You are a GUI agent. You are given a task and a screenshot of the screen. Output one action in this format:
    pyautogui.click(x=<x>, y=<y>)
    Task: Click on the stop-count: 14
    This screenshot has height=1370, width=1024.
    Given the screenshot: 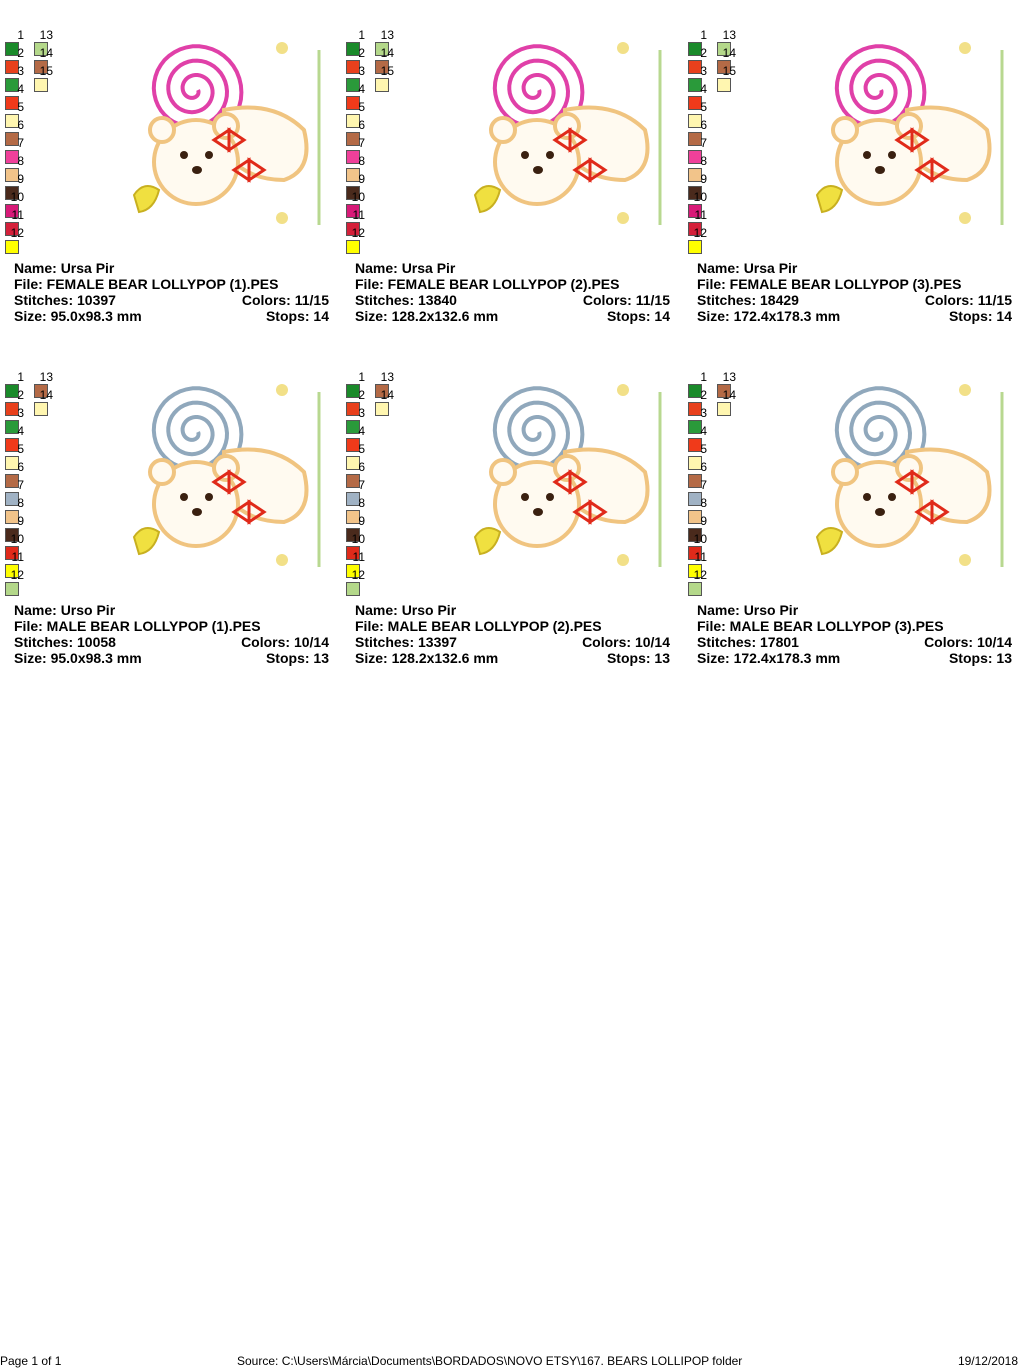 What is the action you would take?
    pyautogui.click(x=662, y=316)
    